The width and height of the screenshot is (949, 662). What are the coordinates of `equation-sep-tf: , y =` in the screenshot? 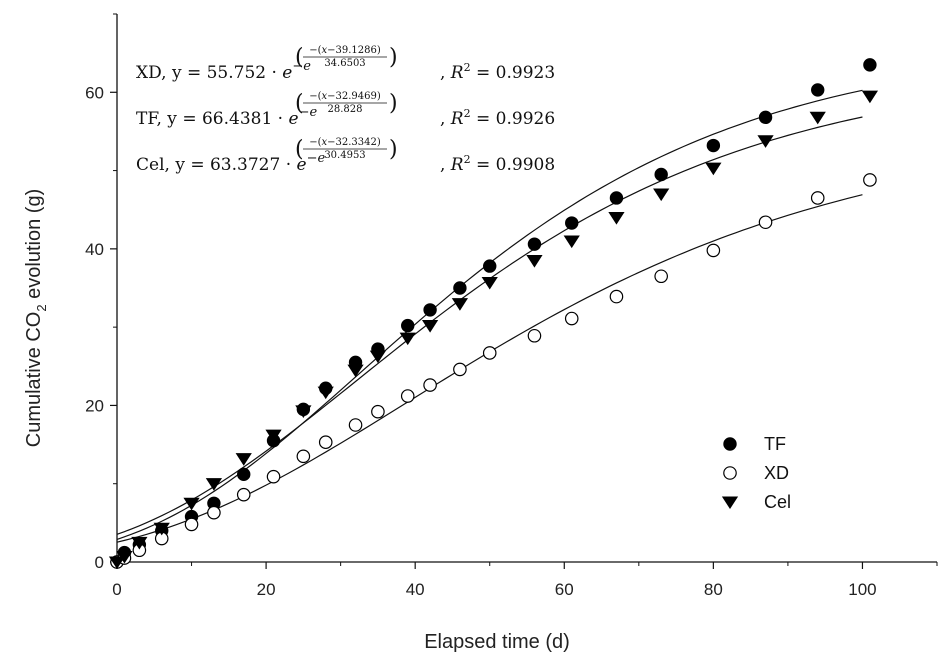 It's located at (179, 119).